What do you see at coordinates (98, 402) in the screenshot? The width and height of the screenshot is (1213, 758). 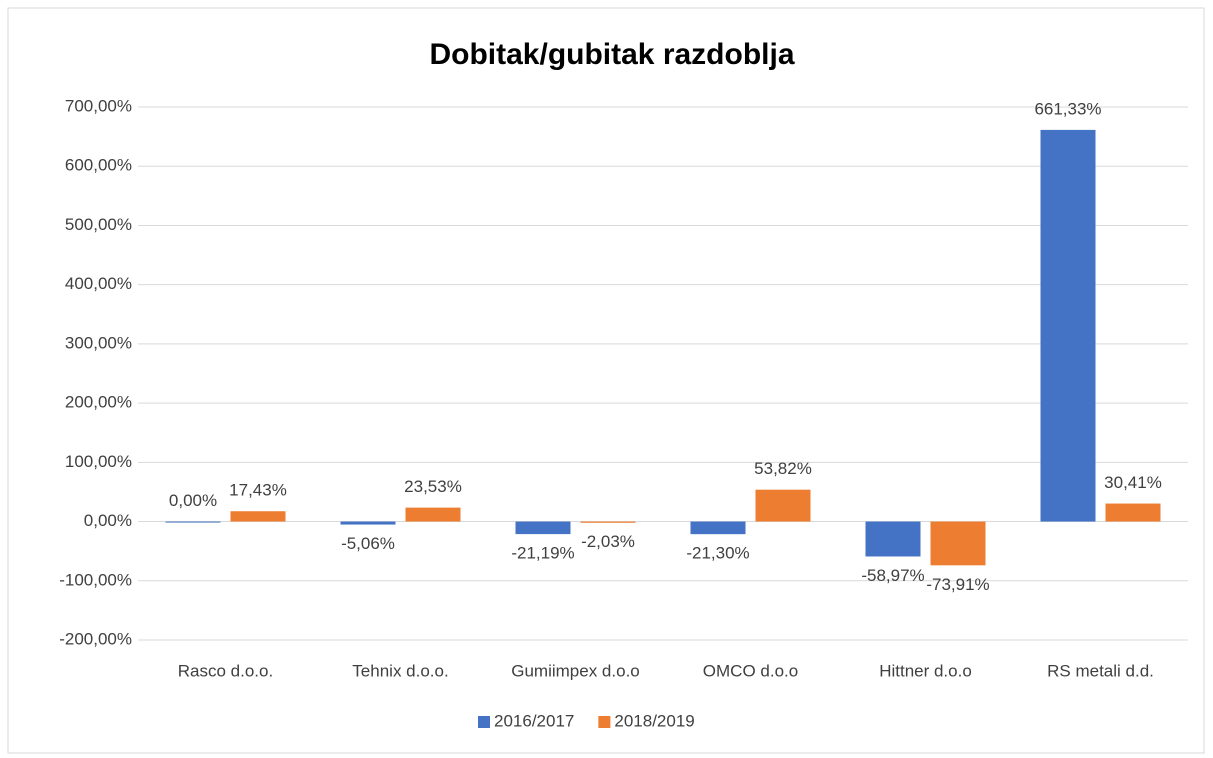 I see `y-tick-label: 200,00%` at bounding box center [98, 402].